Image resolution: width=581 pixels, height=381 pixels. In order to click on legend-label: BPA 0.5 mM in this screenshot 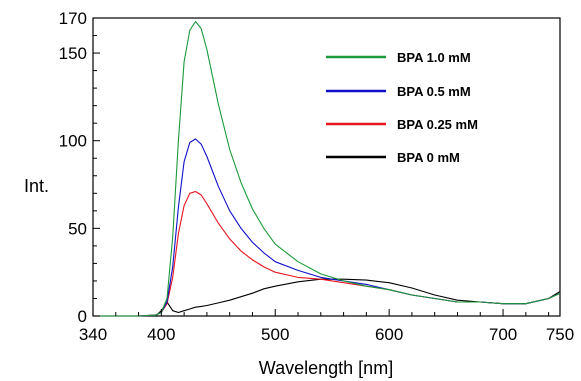, I will do `click(434, 91)`.